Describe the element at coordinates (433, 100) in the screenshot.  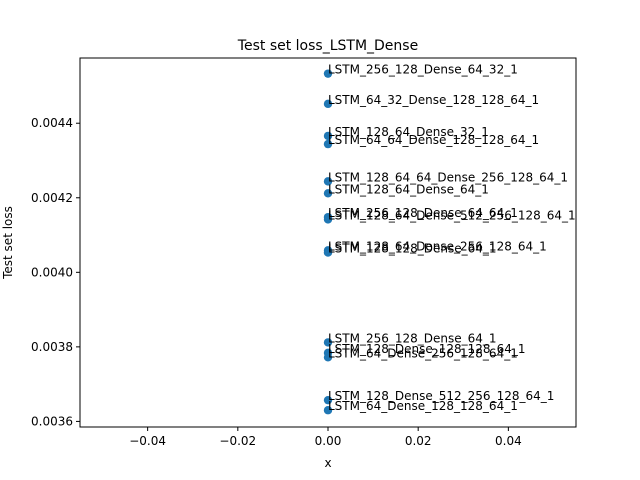
I see `point-label: LSTM_64_32_Dense_128_128_64_1` at that location.